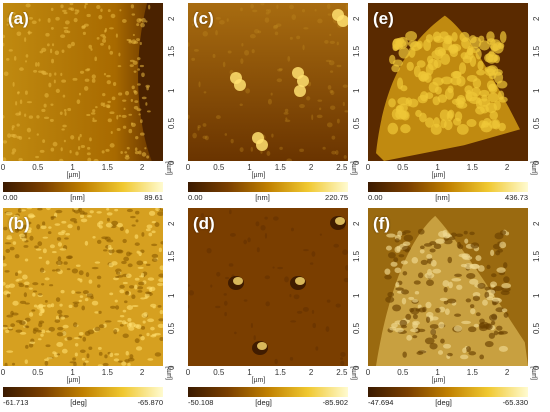 This screenshot has width=550, height=412. I want to click on color-scale-labels: 0.00 [nm] 89.61, so click(83, 198).